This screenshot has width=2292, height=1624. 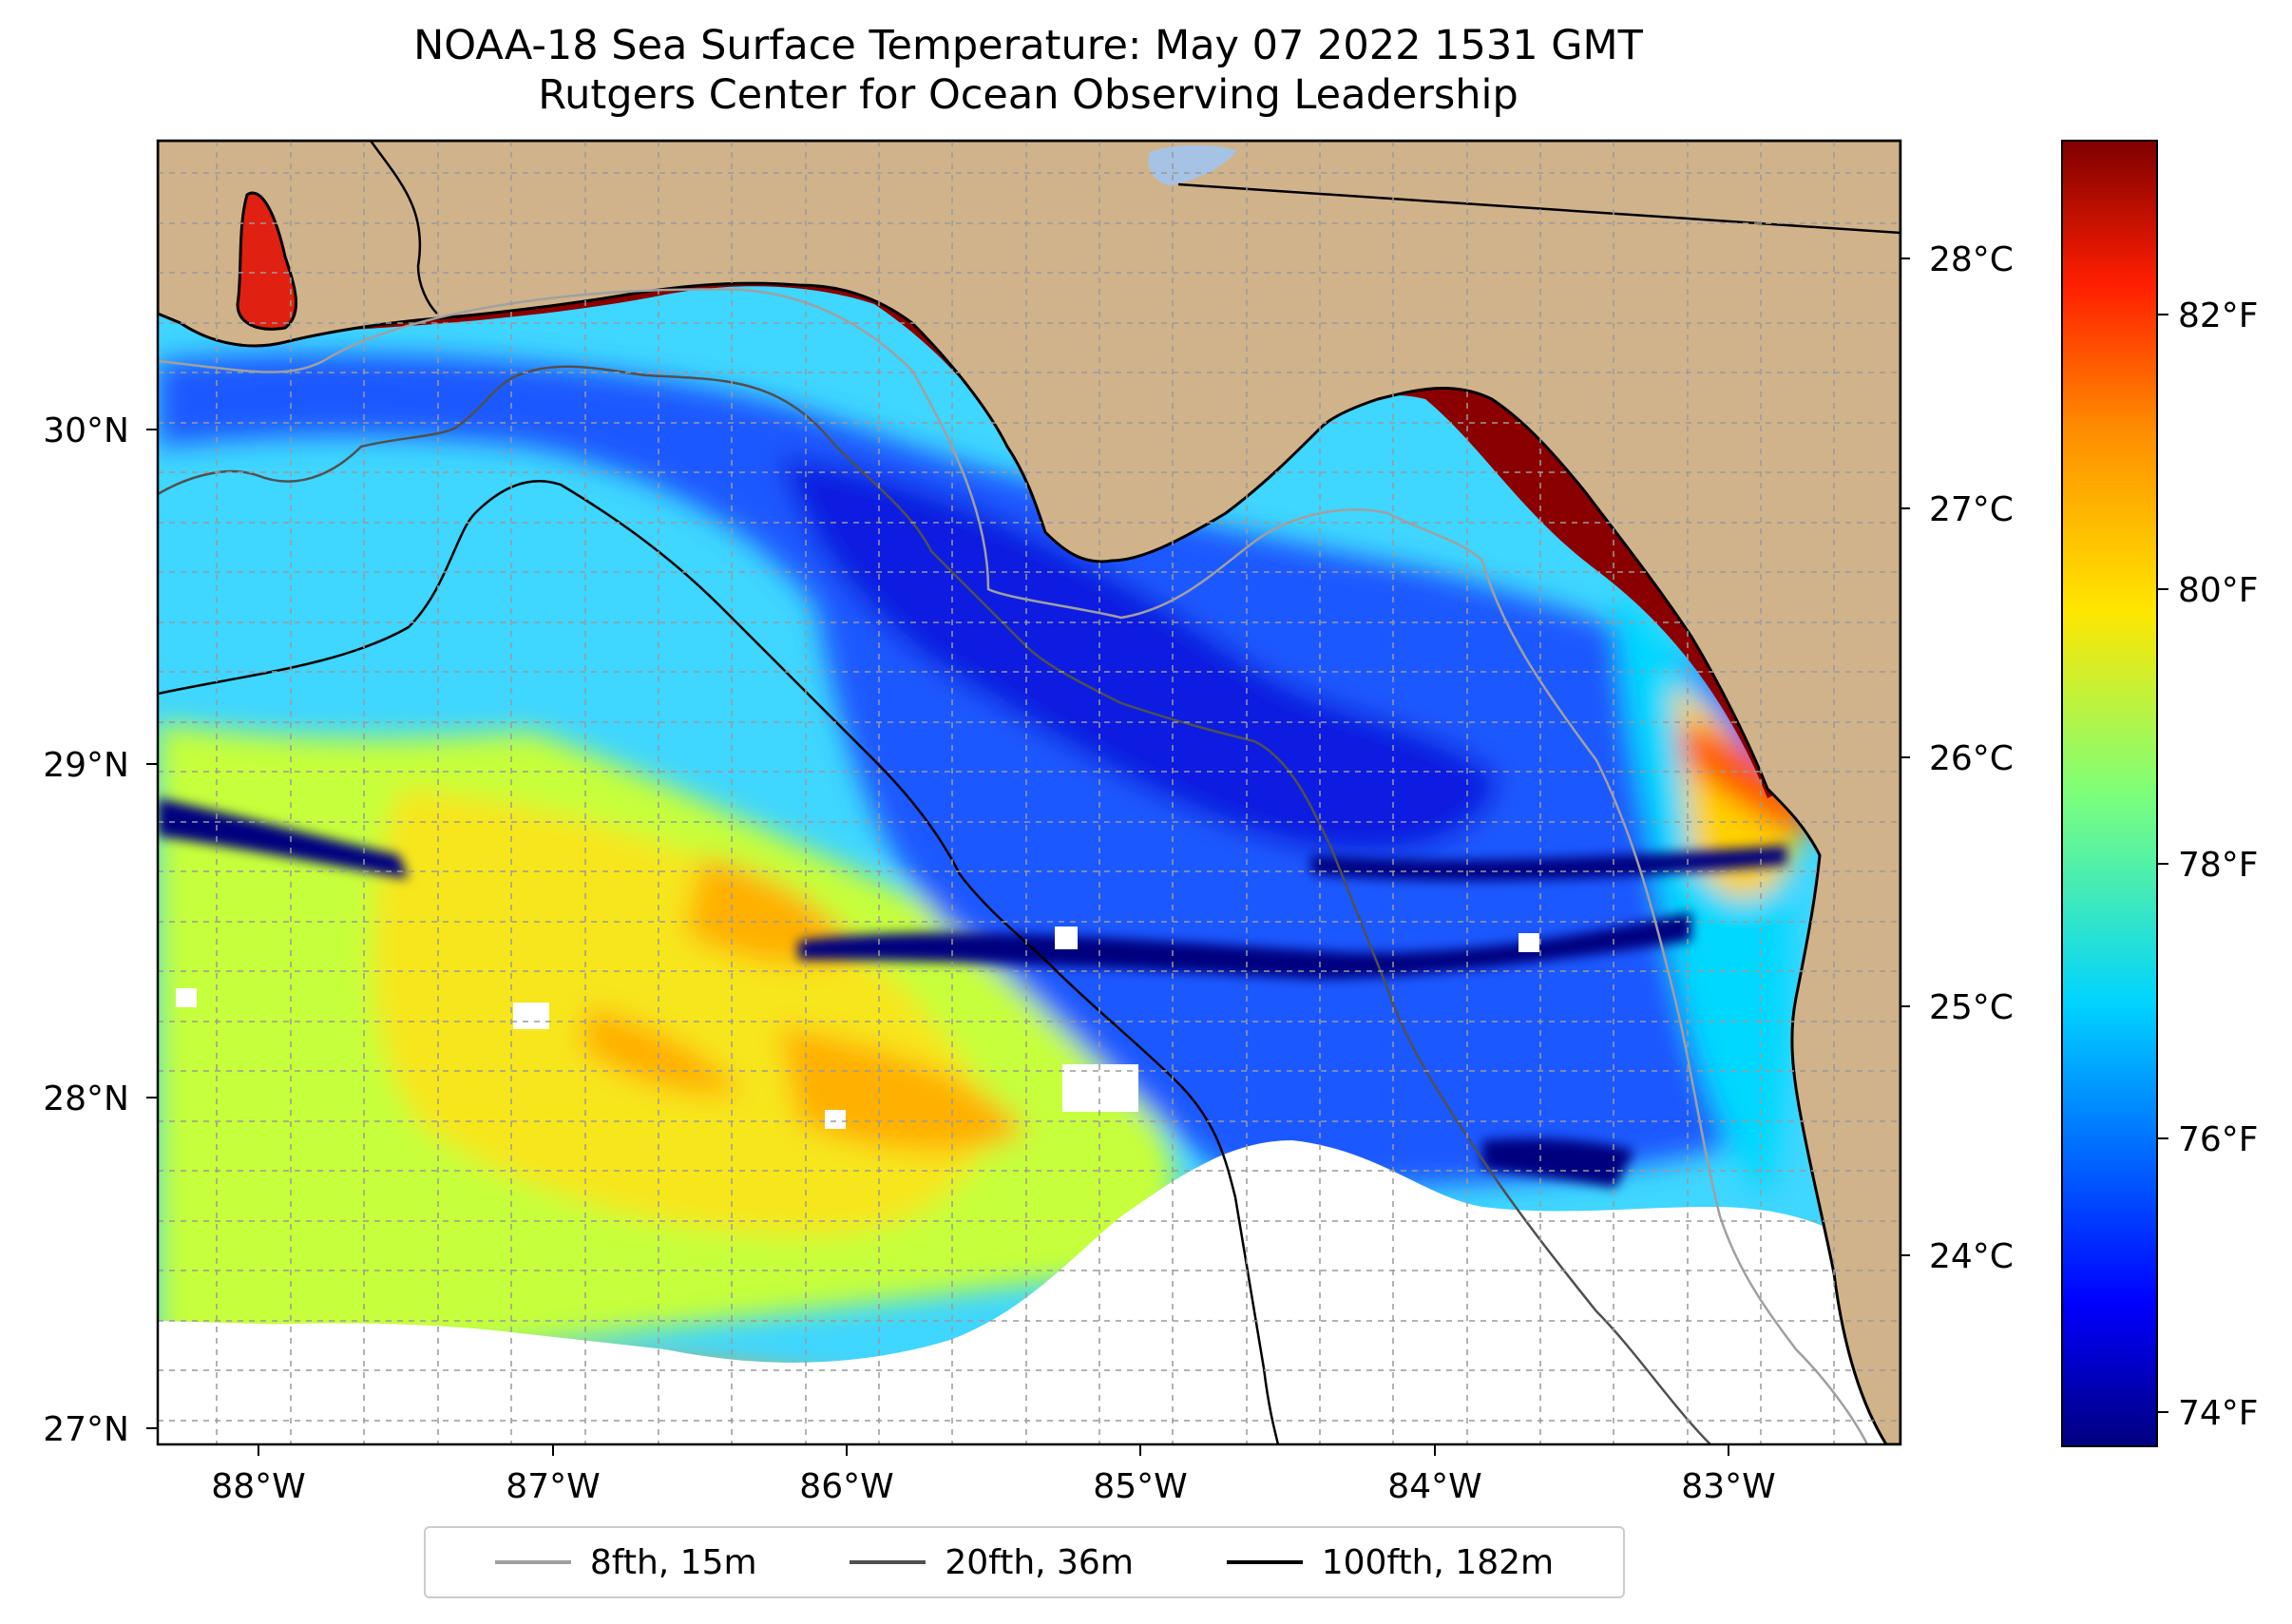 What do you see at coordinates (1702, 893) in the screenshot?
I see `nearshore-cyan-east` at bounding box center [1702, 893].